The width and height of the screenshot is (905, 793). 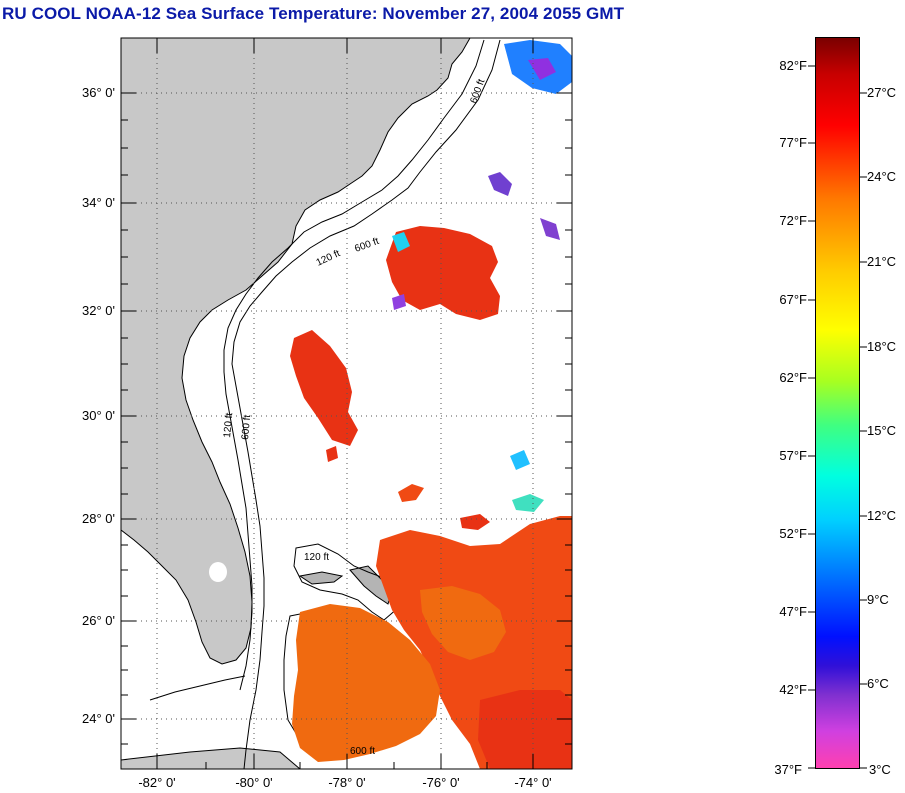 I want to click on colorbar-c-label: 9°C, so click(x=878, y=599).